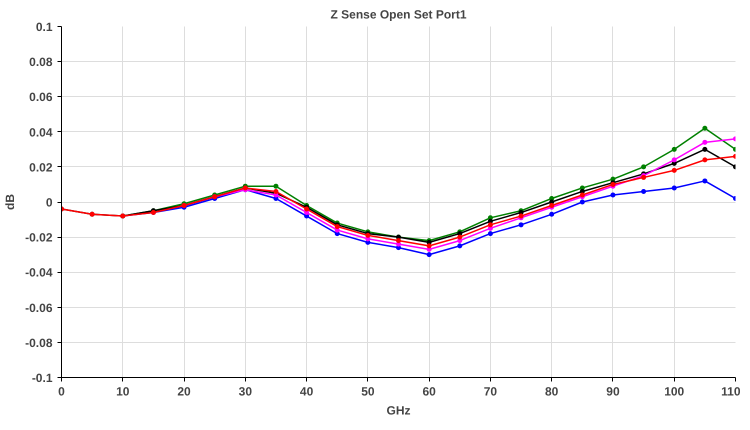 The image size is (750, 430). I want to click on y-tick-label: -0.1, so click(42, 378).